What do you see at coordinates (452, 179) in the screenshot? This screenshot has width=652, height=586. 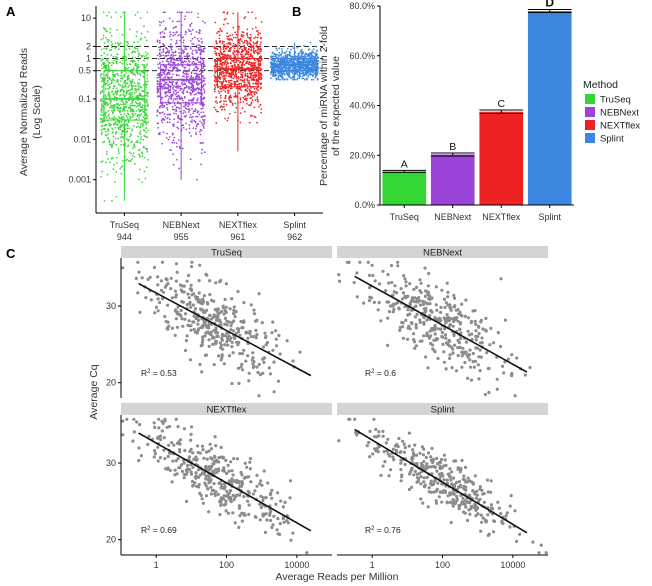 I see `bar-nebnext` at bounding box center [452, 179].